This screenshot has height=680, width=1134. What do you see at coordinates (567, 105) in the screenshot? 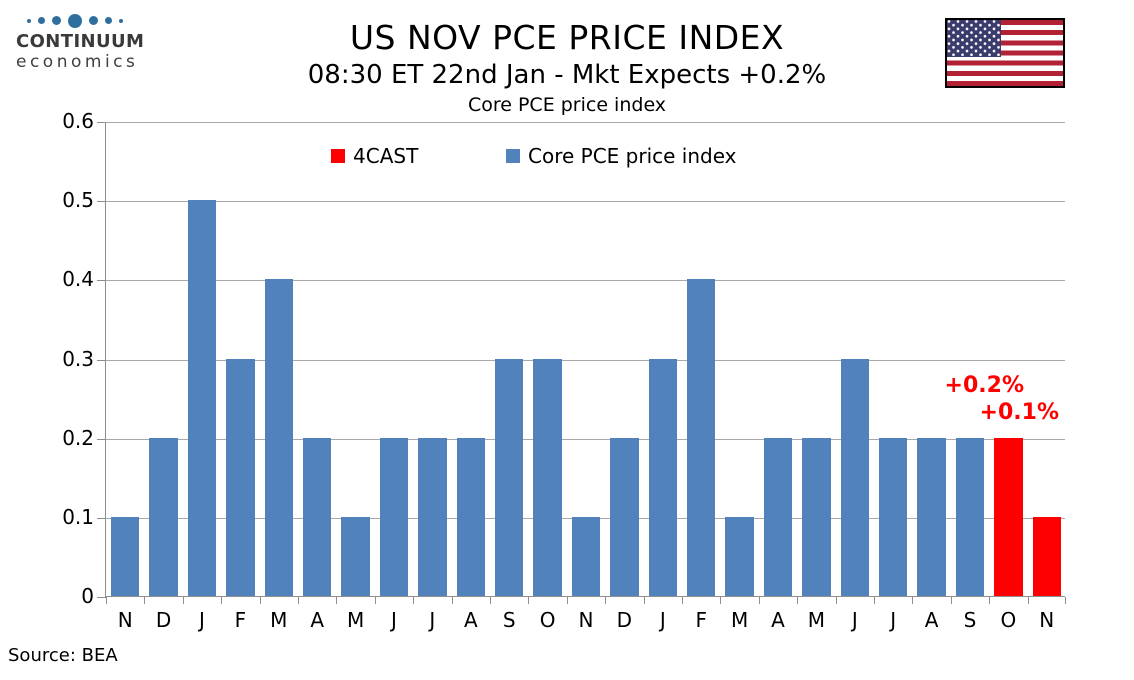
I see `chart-title: Core PCE price index` at bounding box center [567, 105].